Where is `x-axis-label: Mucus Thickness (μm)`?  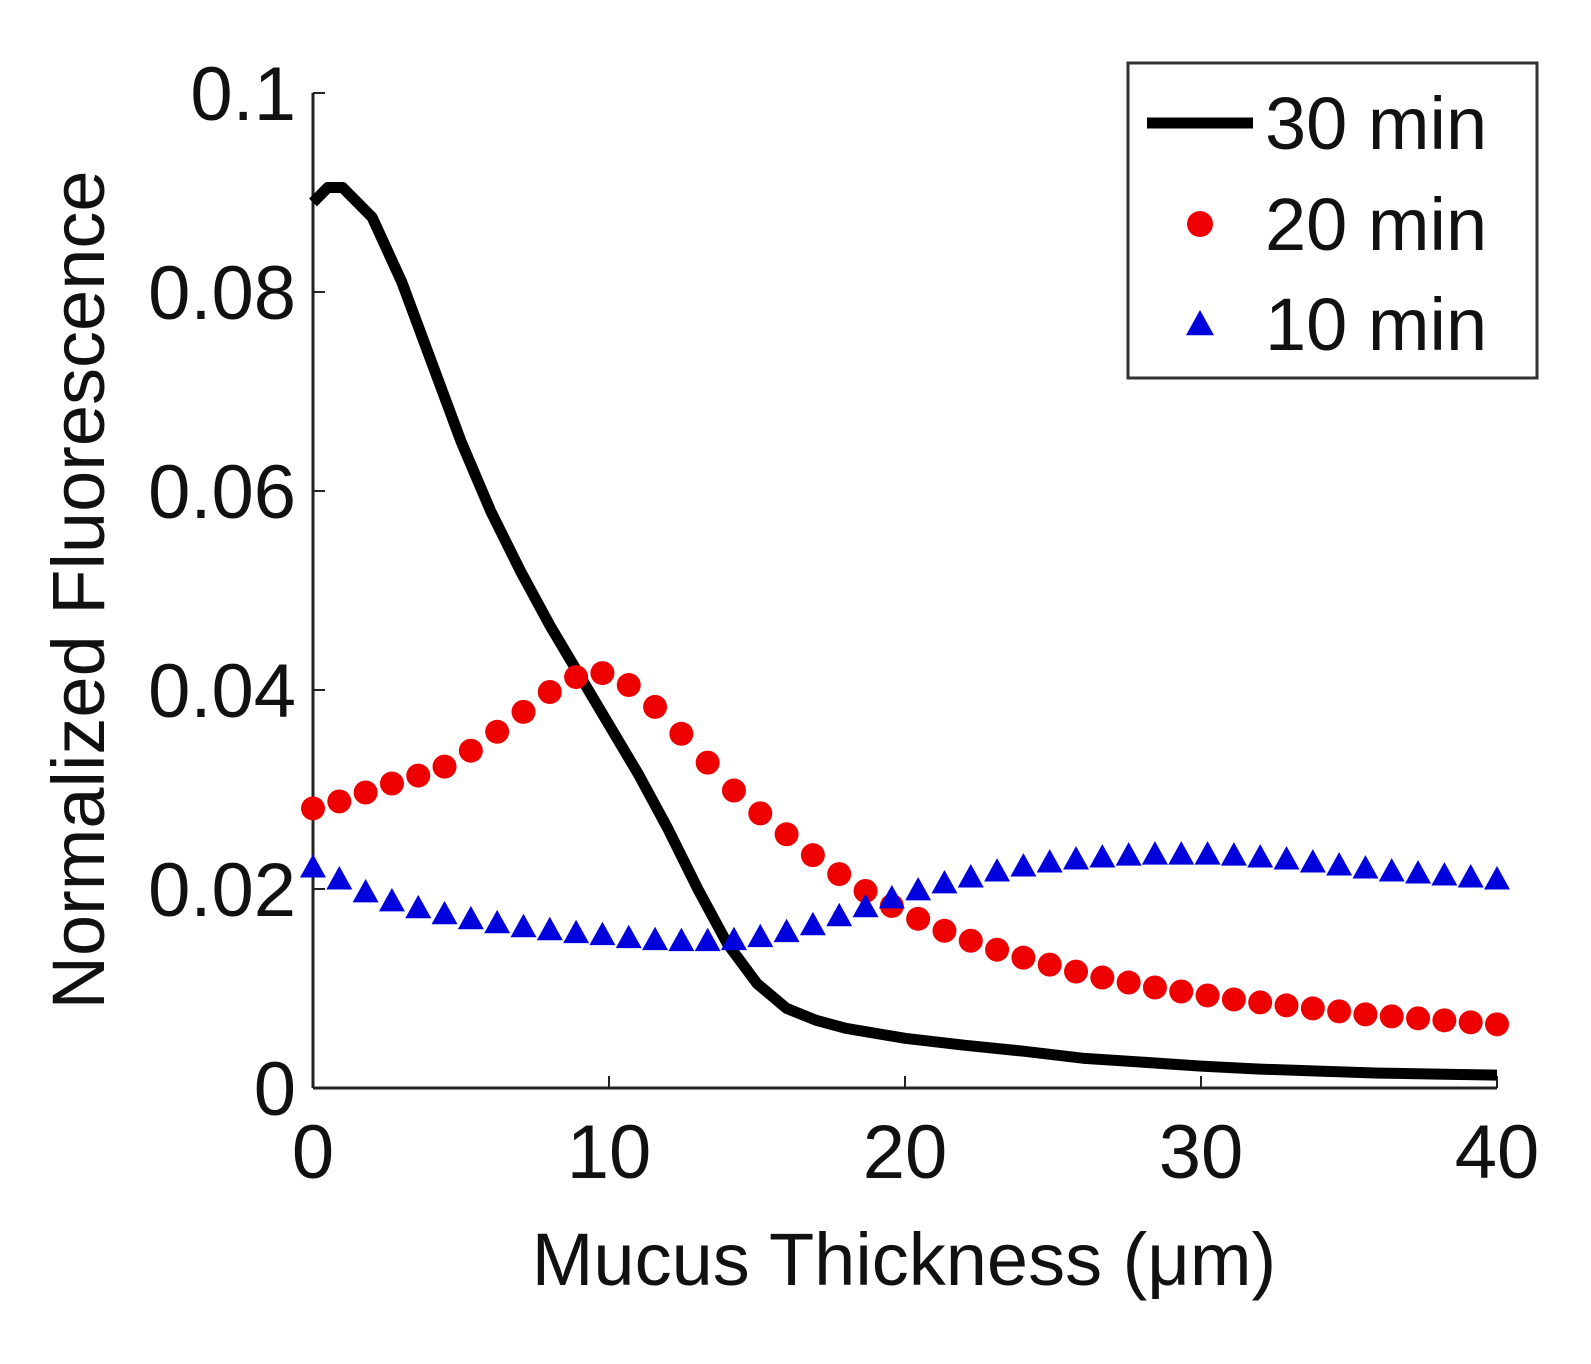
x-axis-label: Mucus Thickness (μm) is located at coordinates (904, 1259).